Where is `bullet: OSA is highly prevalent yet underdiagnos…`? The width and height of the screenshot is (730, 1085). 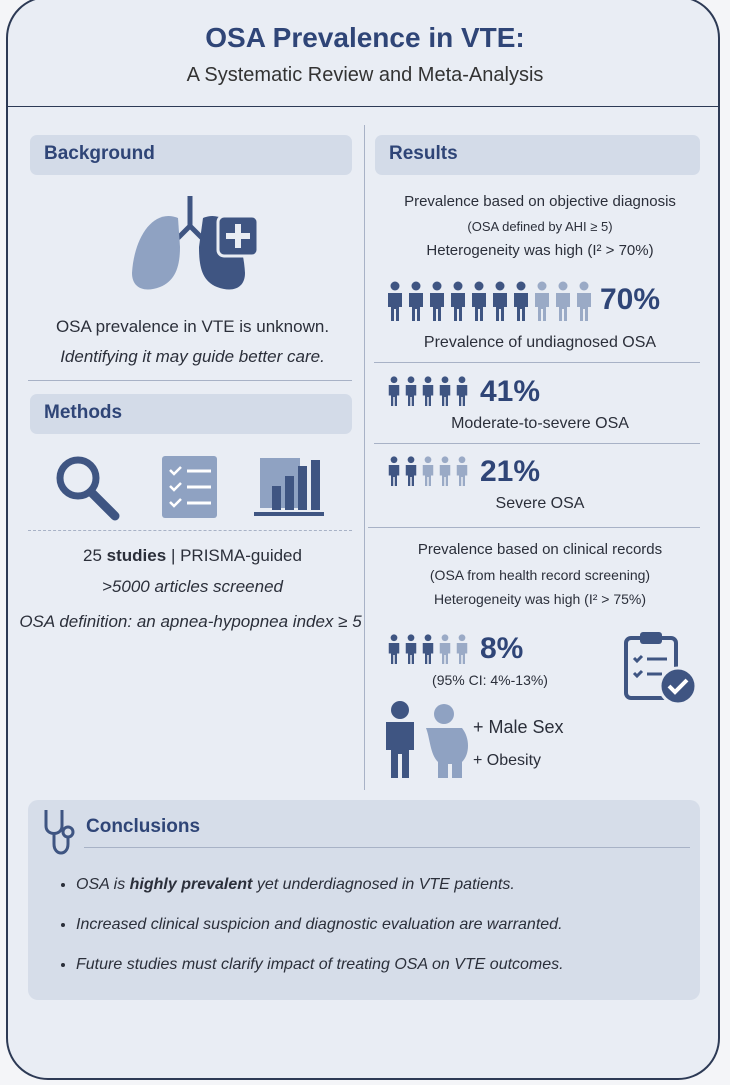 bullet: OSA is highly prevalent yet underdiagnos… is located at coordinates (396, 885).